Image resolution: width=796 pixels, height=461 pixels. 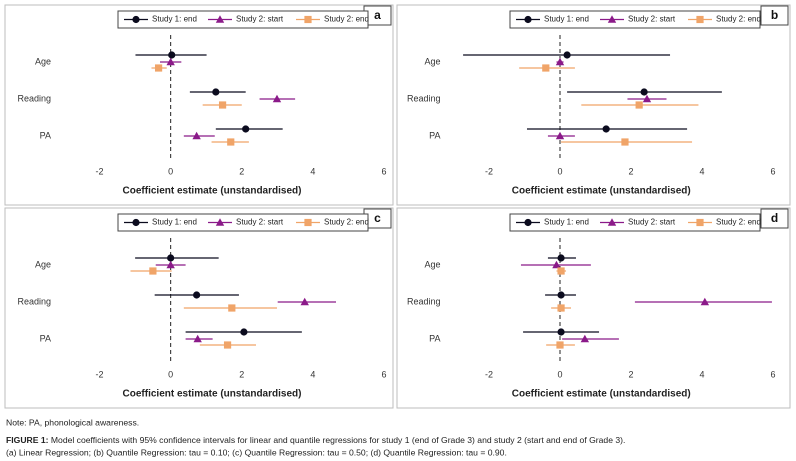 I want to click on panel-label: a, so click(x=377, y=15).